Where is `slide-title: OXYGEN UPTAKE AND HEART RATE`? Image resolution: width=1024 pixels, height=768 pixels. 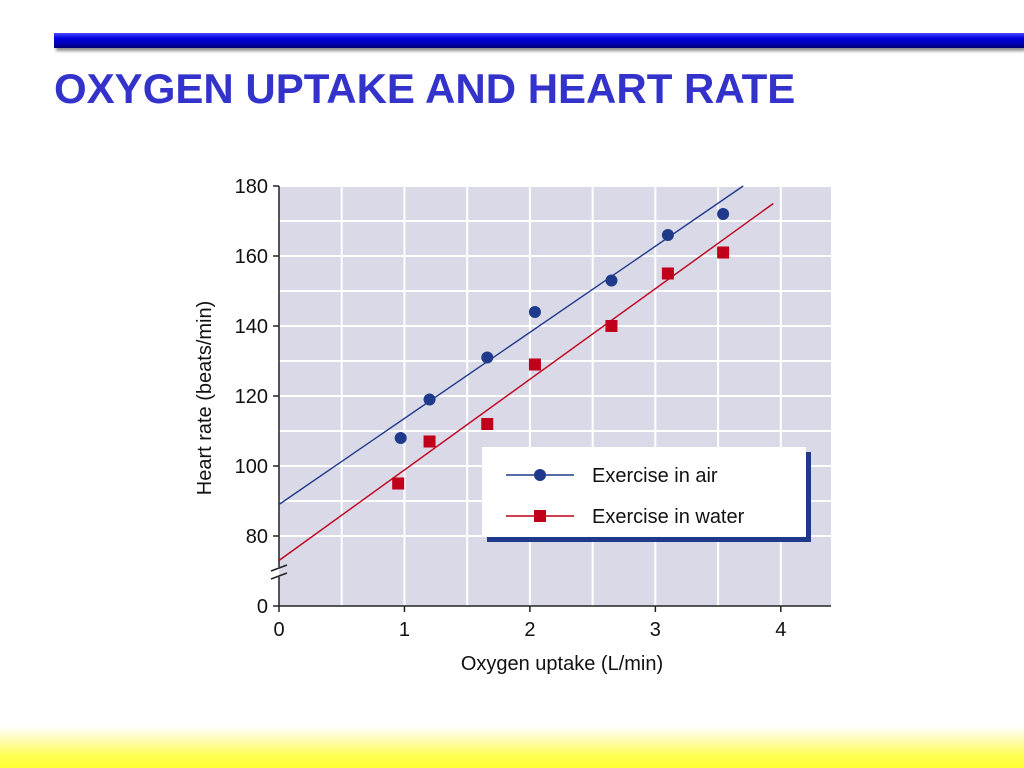 slide-title: OXYGEN UPTAKE AND HEART RATE is located at coordinates (425, 88).